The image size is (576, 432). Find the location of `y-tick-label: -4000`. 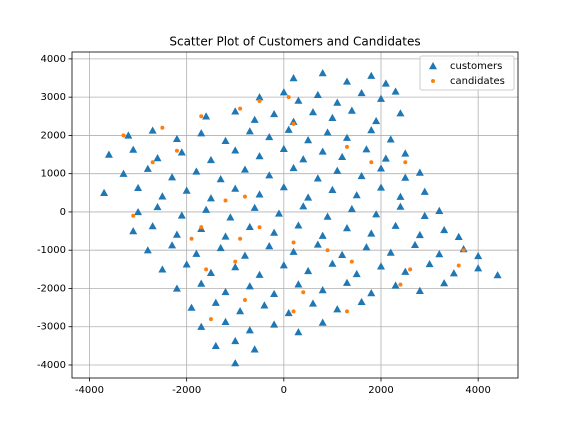

y-tick-label: -4000 is located at coordinates (51, 365).